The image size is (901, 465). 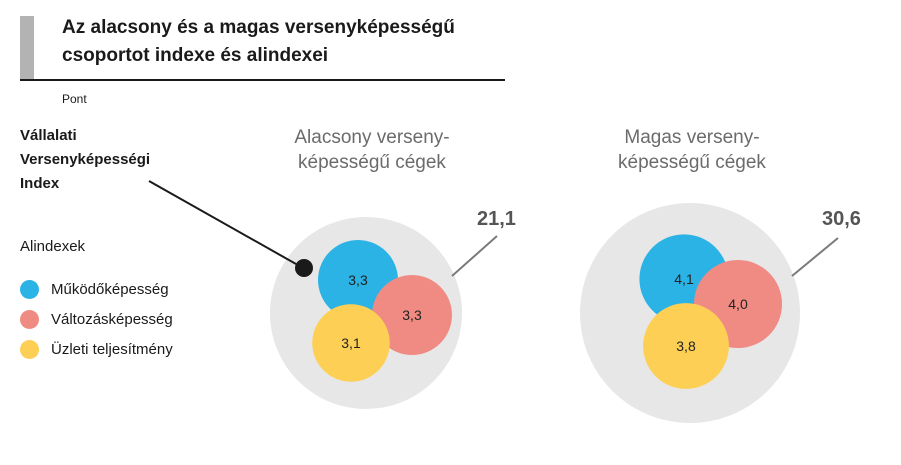 I want to click on legend-item-uzleti-teljesitmeny: Üzleti teljesítmény, so click(x=96, y=349).